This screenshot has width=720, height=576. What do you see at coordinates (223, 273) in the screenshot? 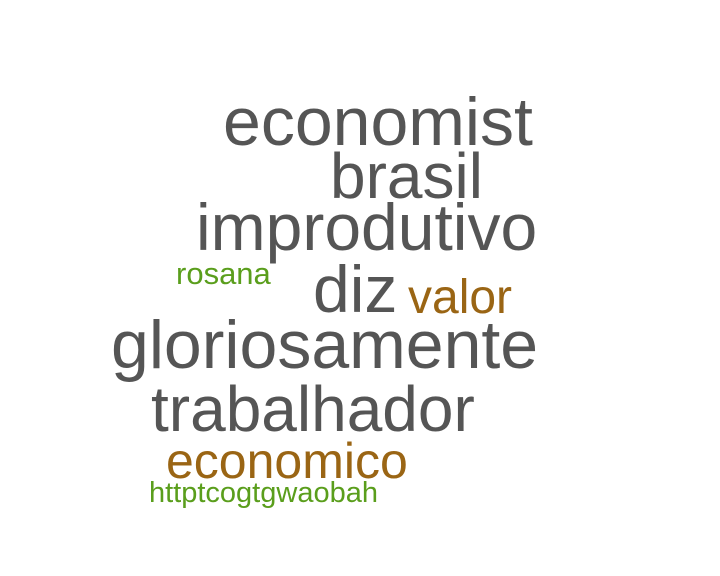
I see `word-rosana: rosana` at bounding box center [223, 273].